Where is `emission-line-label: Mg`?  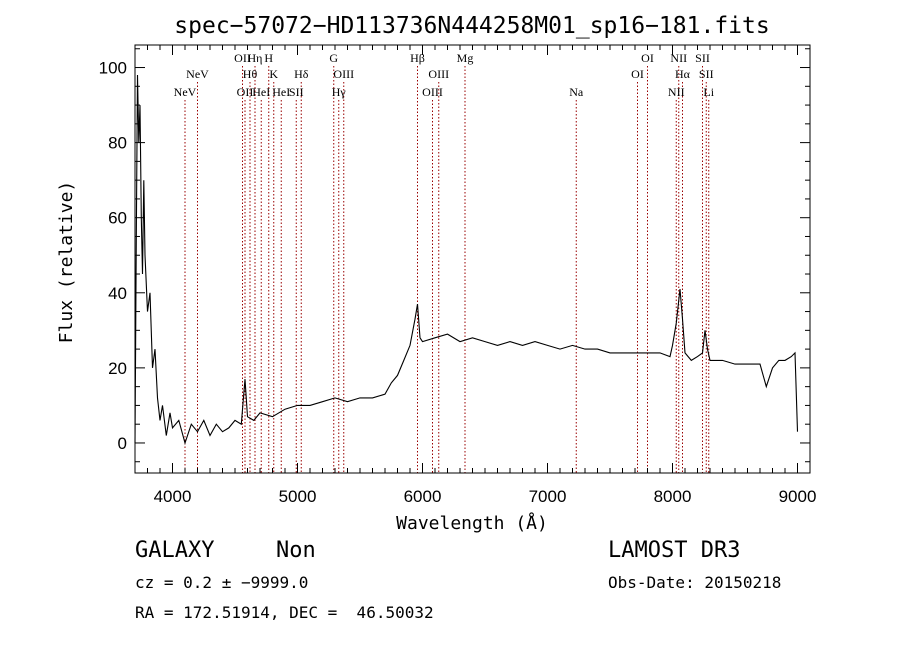 emission-line-label: Mg is located at coordinates (465, 58).